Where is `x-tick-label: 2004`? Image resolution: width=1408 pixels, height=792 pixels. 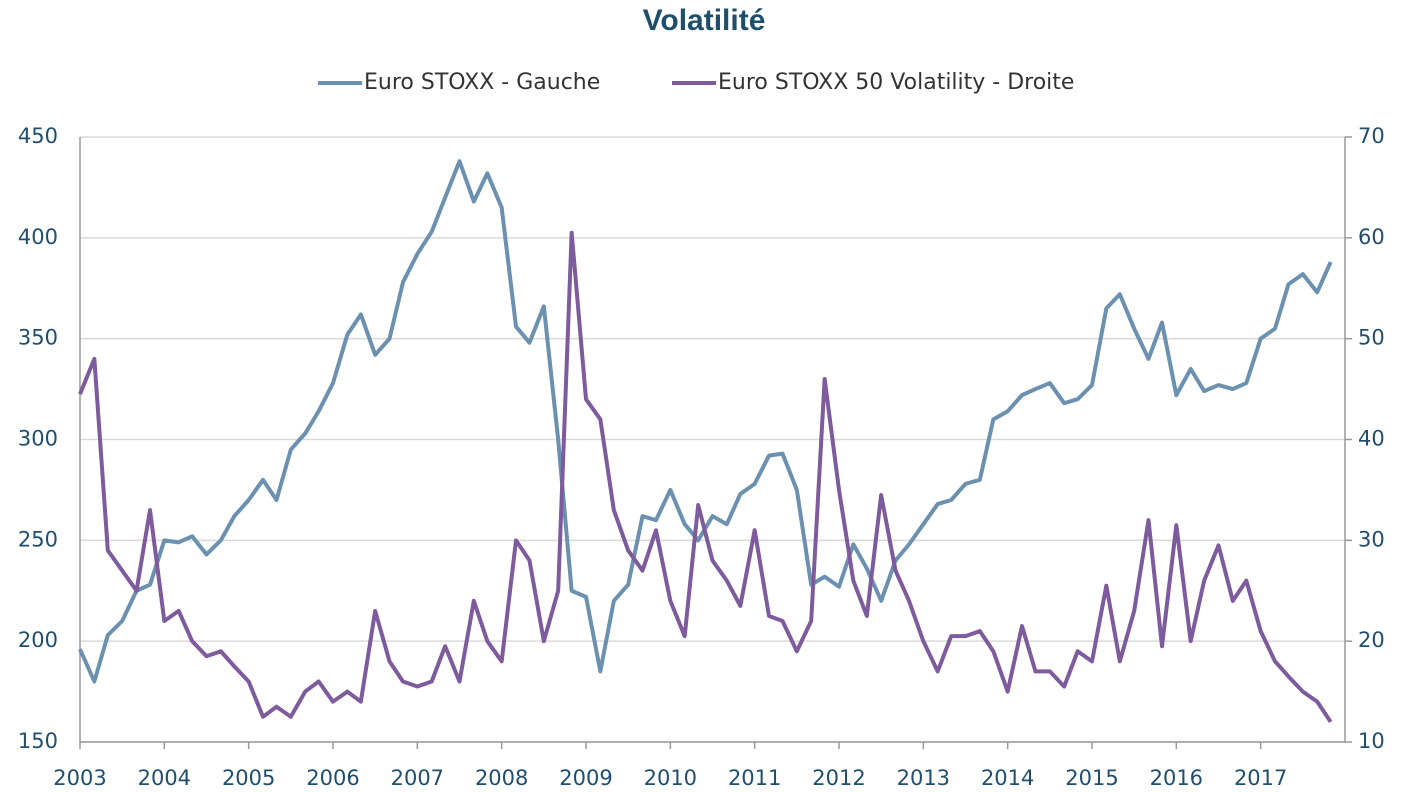 x-tick-label: 2004 is located at coordinates (164, 778).